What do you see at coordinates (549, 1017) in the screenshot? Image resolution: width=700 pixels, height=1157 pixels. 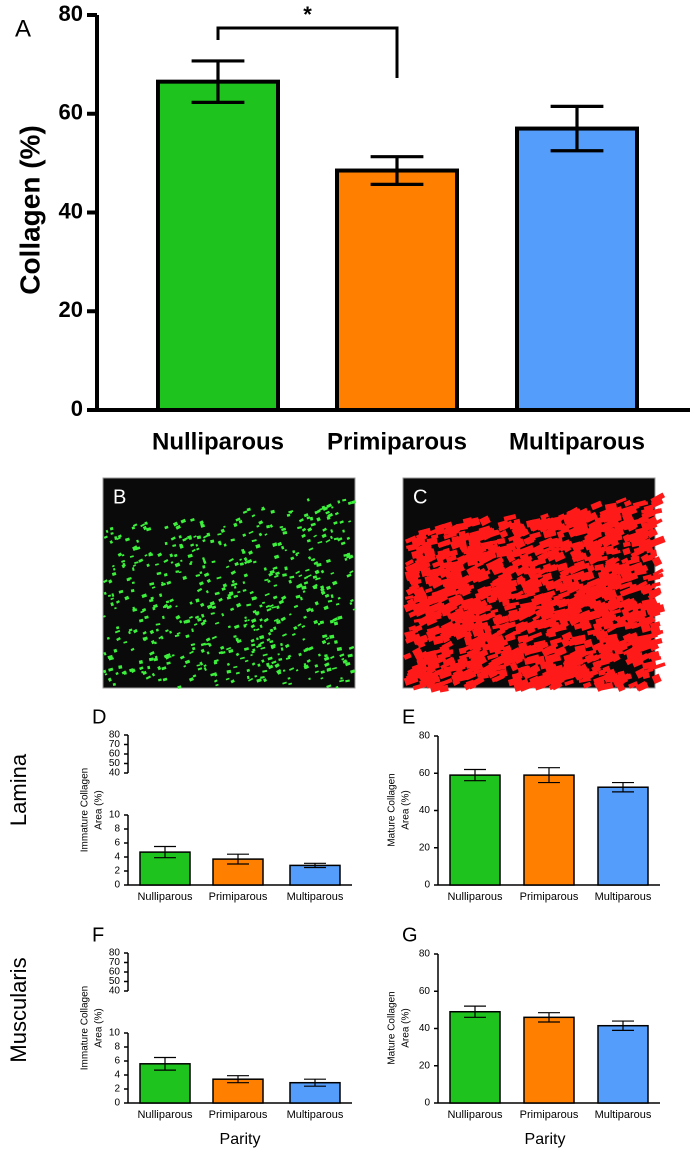 I see `error-bar` at bounding box center [549, 1017].